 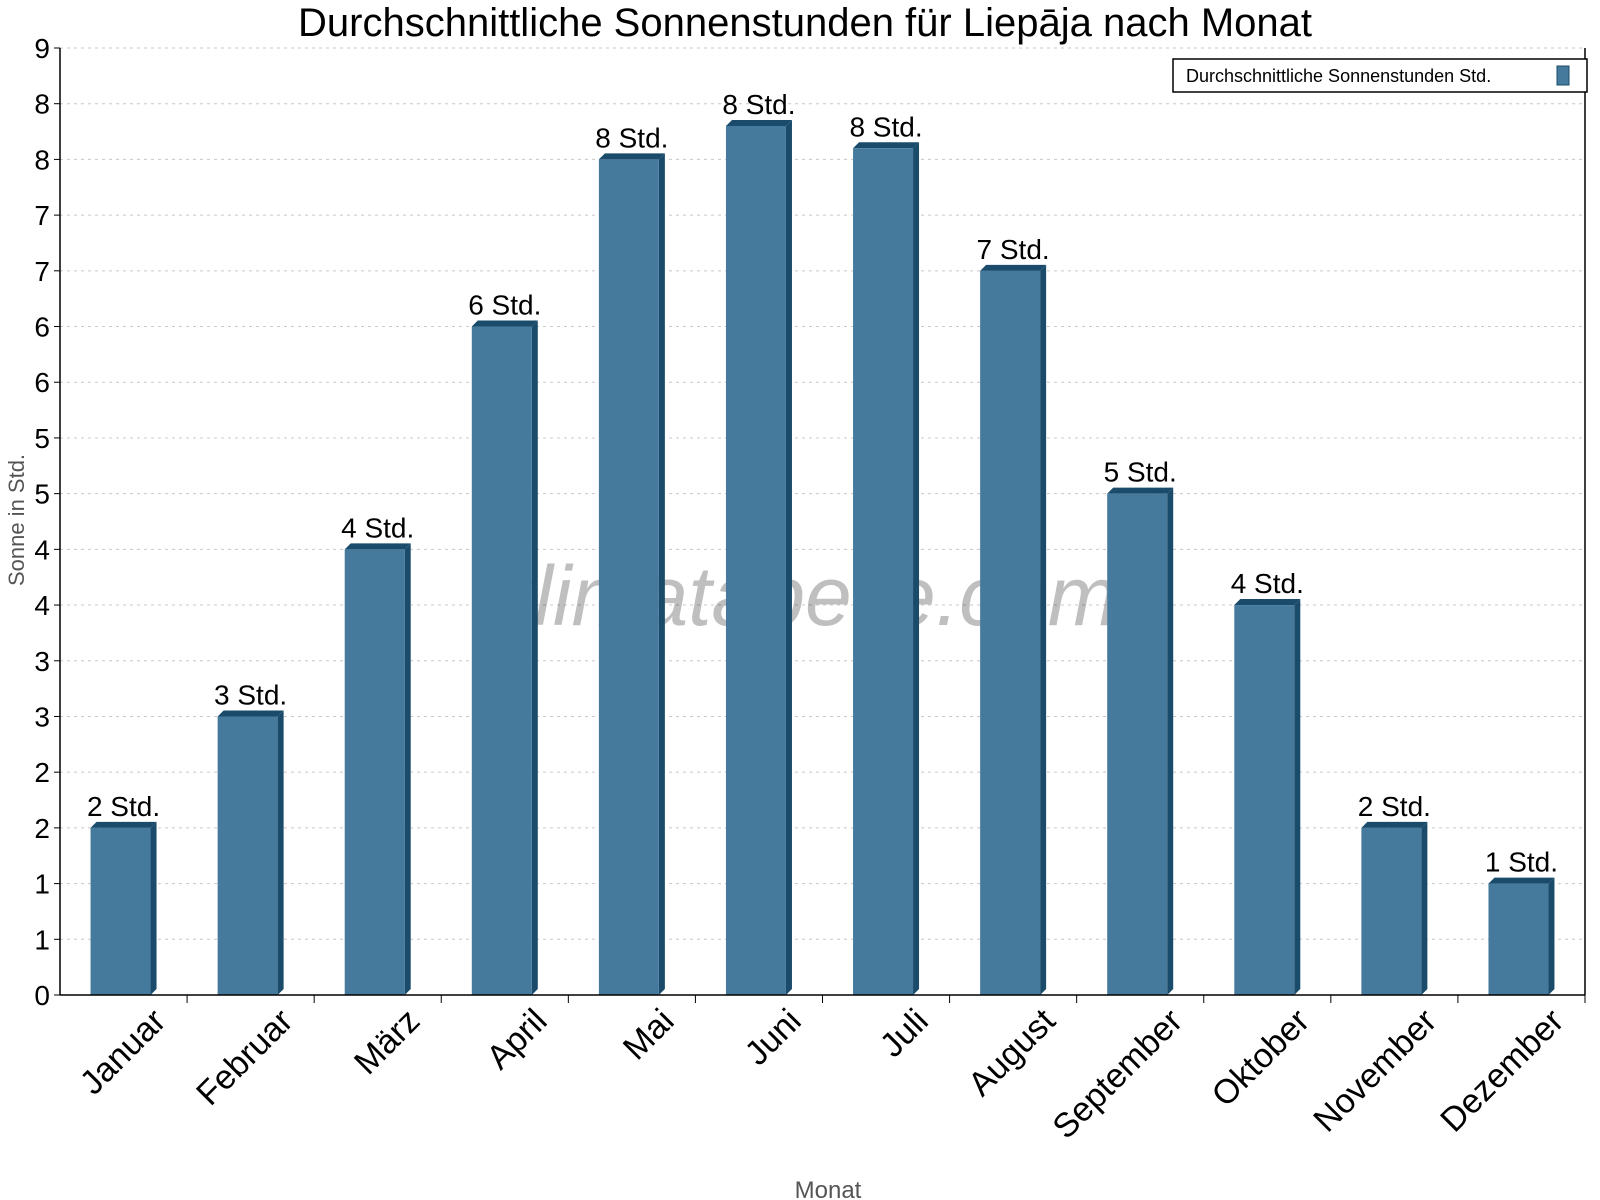 I want to click on y-tick-label: 9, so click(x=42, y=48).